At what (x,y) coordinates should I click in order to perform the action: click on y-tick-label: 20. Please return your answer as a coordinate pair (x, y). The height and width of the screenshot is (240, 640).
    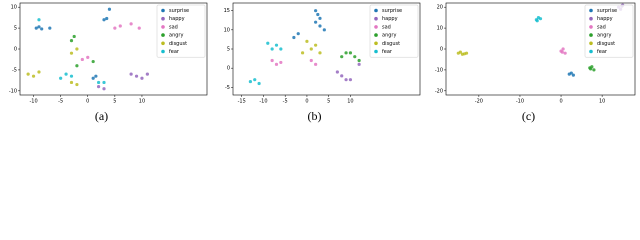
    Looking at the image, I should click on (440, 8).